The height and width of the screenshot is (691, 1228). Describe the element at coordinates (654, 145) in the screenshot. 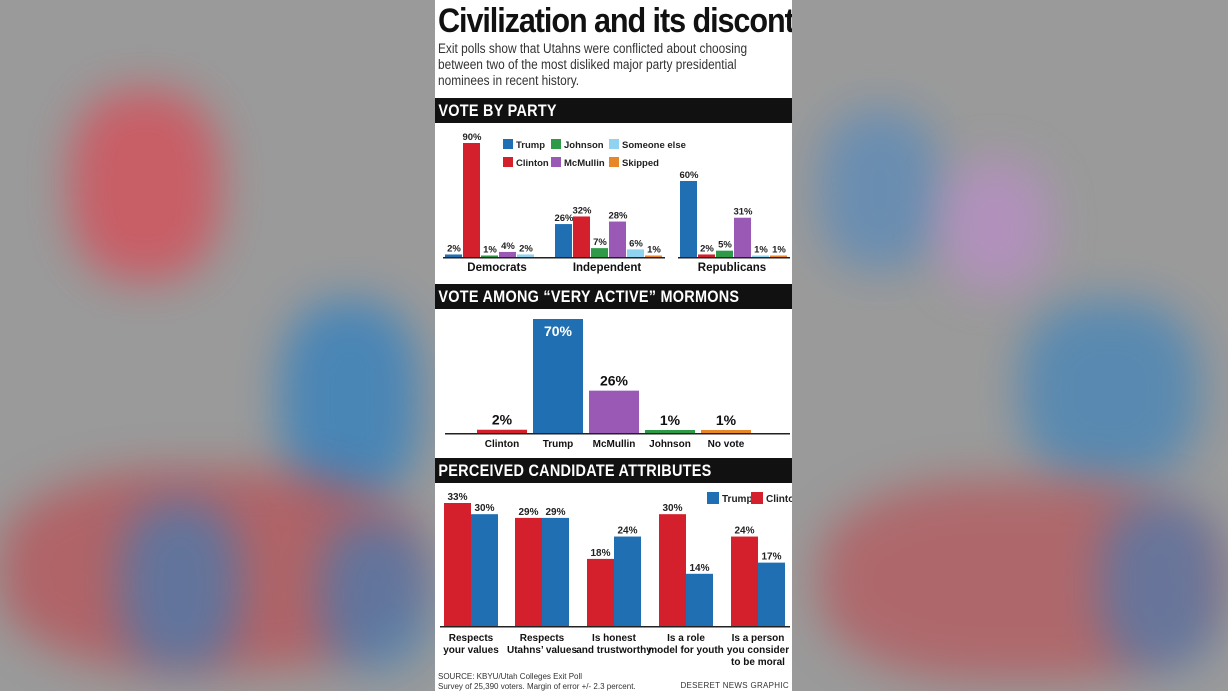

I see `legend-label: Someone else` at that location.